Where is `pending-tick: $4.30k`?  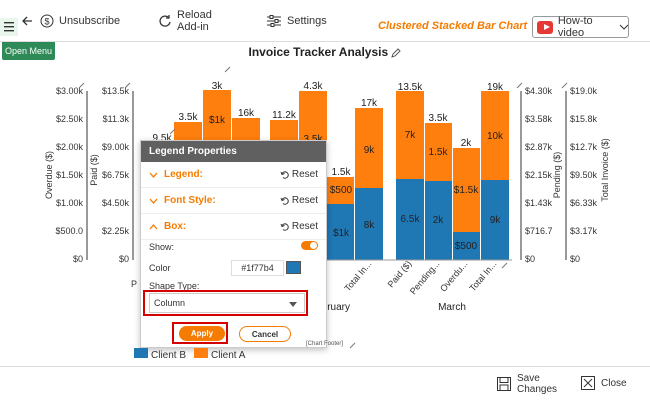
pending-tick: $4.30k is located at coordinates (539, 91).